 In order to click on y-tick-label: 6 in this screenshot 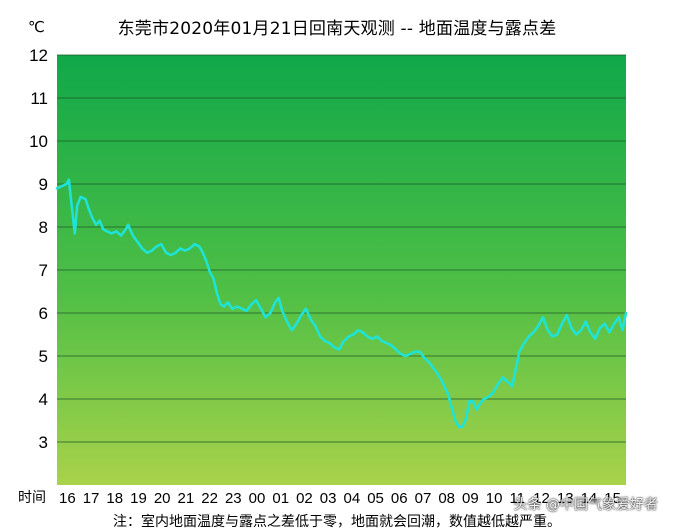, I will do `click(43, 313)`.